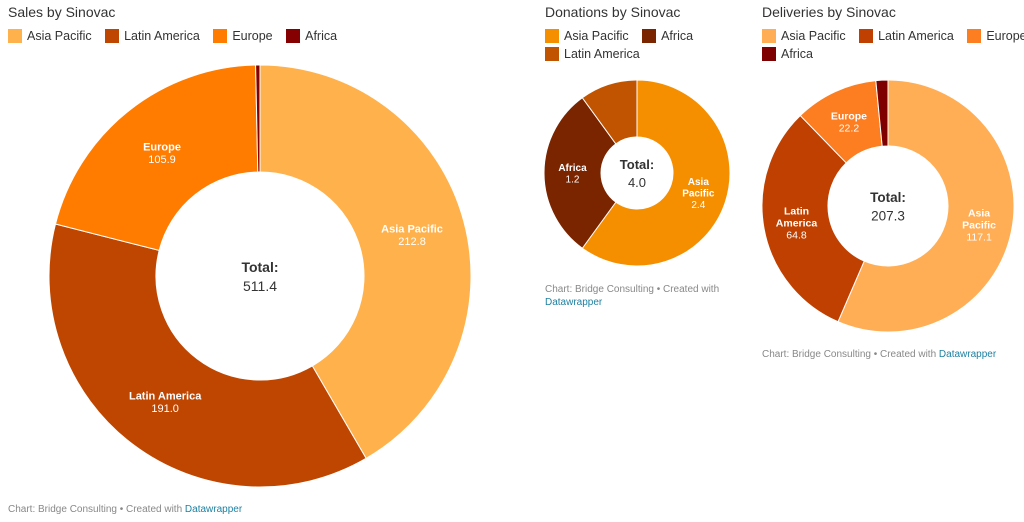 The height and width of the screenshot is (522, 1024). I want to click on chart-title: Deliveries by Sinovac, so click(829, 12).